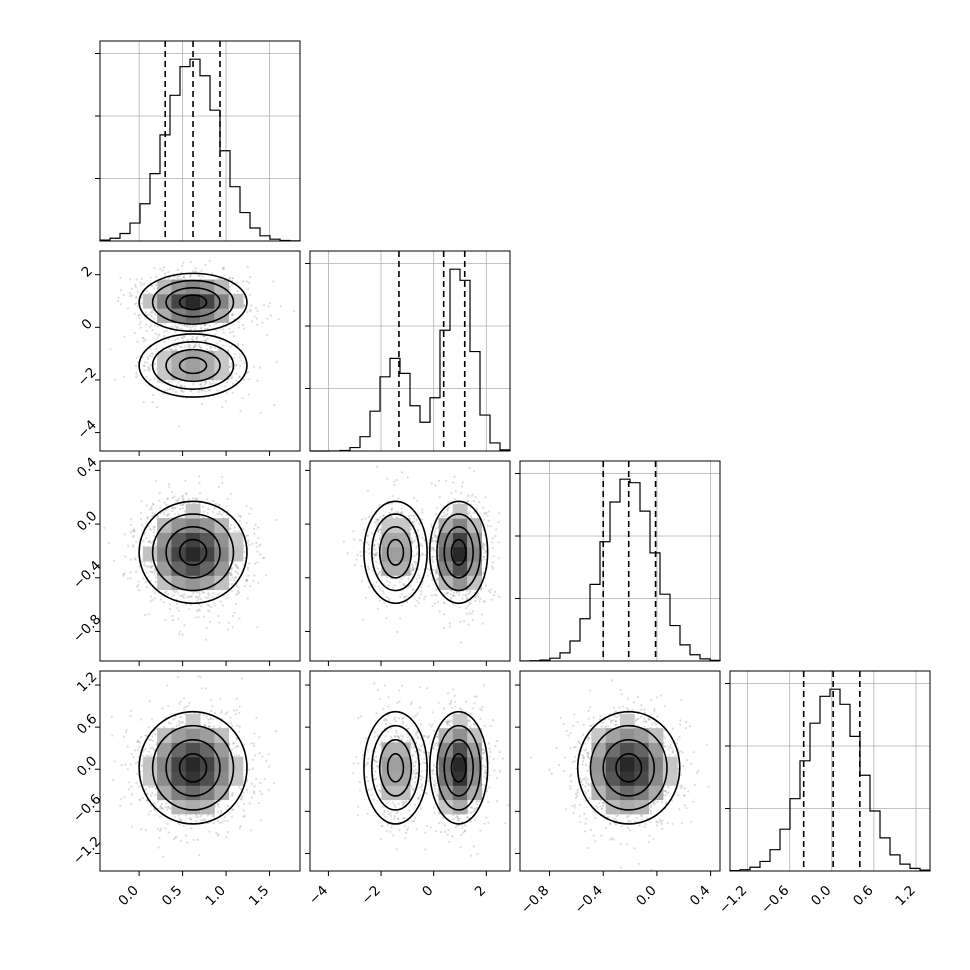  I want to click on panel-frame, so click(200, 141).